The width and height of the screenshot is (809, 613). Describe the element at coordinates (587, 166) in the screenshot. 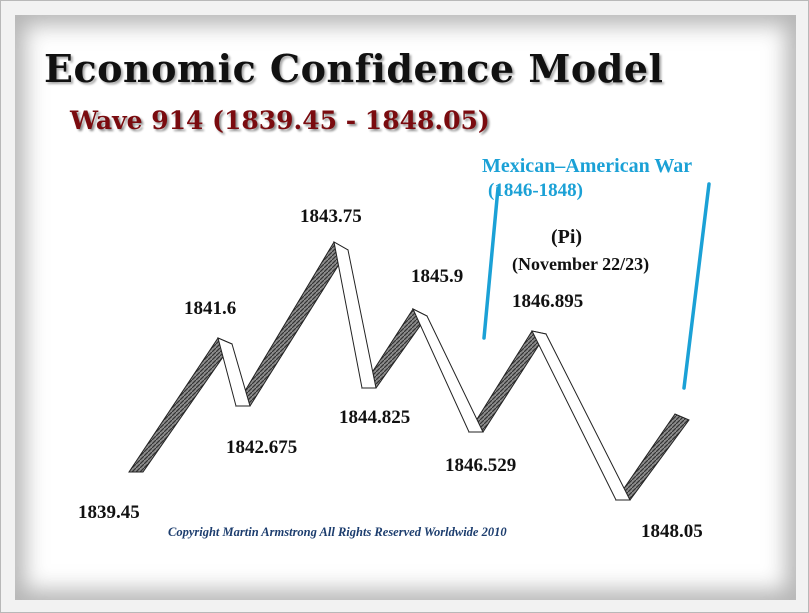

I see `event-name: Mexican–American War` at that location.